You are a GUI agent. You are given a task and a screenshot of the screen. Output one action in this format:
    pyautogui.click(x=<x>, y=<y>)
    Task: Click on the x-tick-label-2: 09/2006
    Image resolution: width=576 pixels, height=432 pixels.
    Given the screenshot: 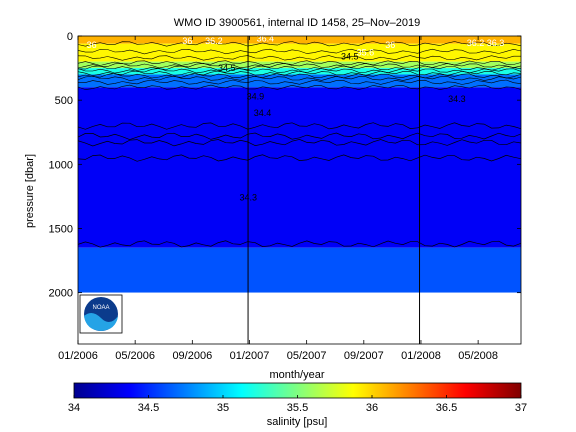 What is the action you would take?
    pyautogui.click(x=192, y=356)
    